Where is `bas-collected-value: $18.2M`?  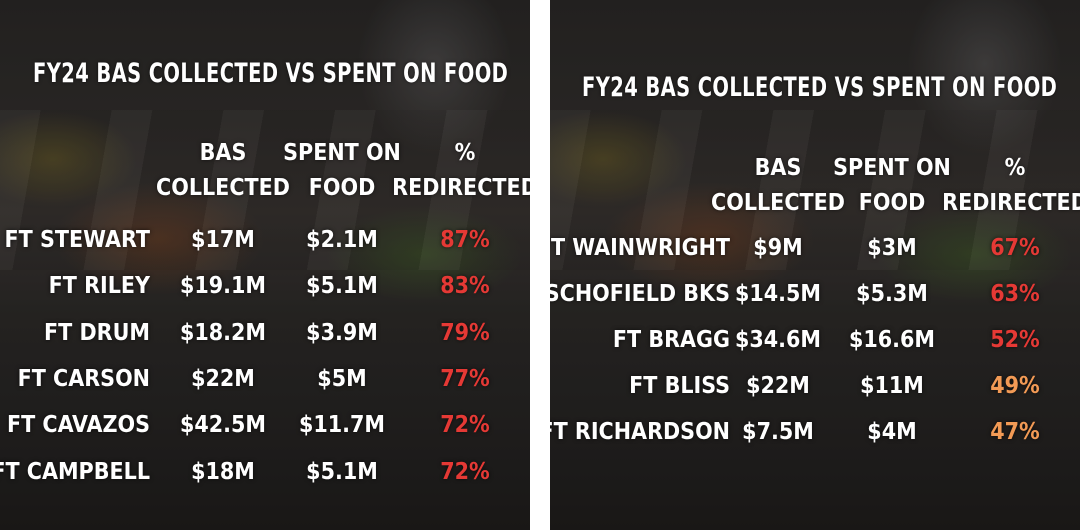 bas-collected-value: $18.2M is located at coordinates (223, 332).